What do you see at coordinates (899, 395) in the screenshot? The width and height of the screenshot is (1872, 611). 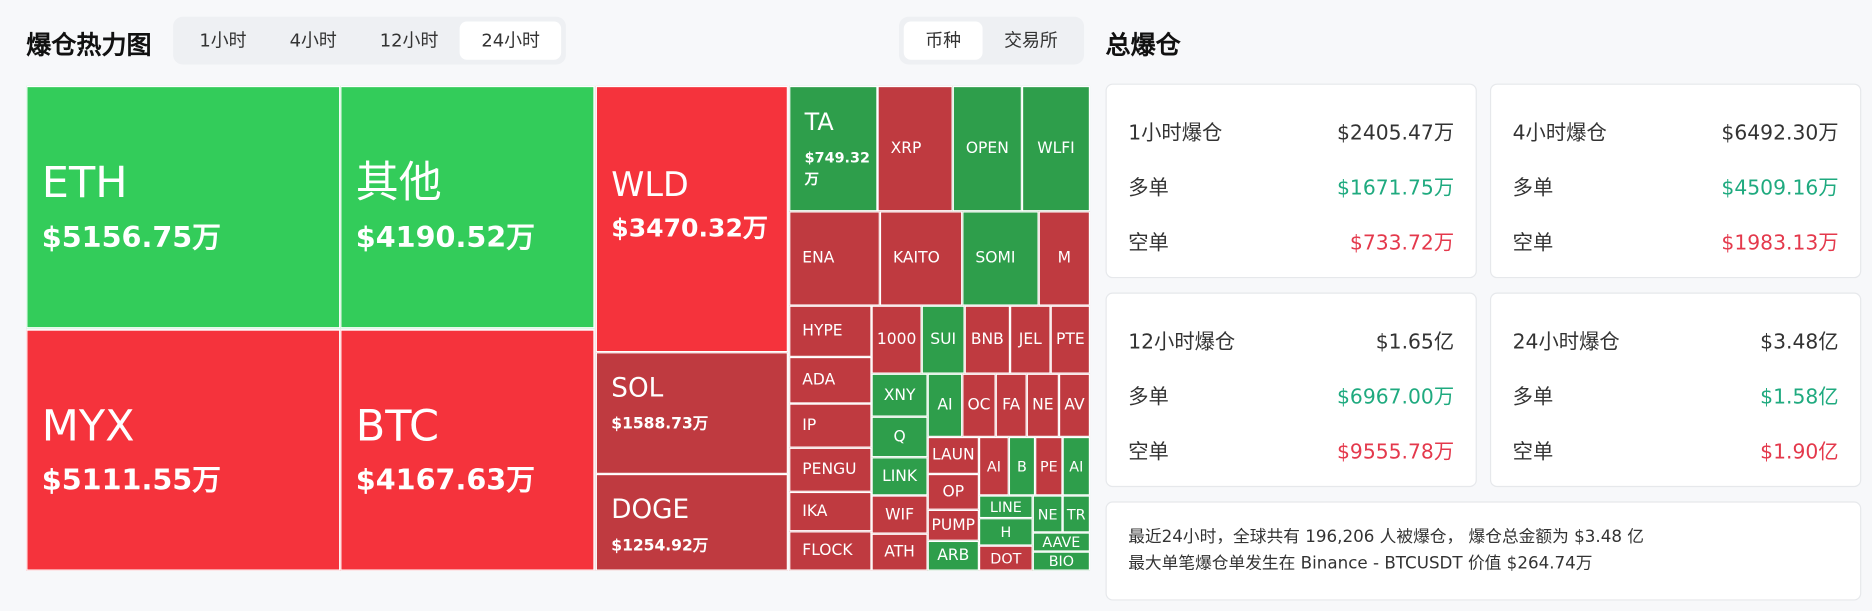 I see `treemap-tile: XNY` at bounding box center [899, 395].